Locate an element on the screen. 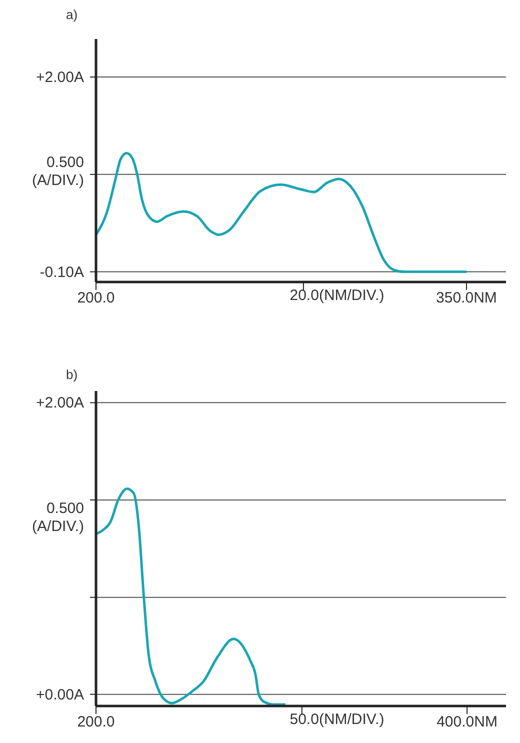 Image resolution: width=520 pixels, height=743 pixels. chart-title: a) is located at coordinates (72, 15).